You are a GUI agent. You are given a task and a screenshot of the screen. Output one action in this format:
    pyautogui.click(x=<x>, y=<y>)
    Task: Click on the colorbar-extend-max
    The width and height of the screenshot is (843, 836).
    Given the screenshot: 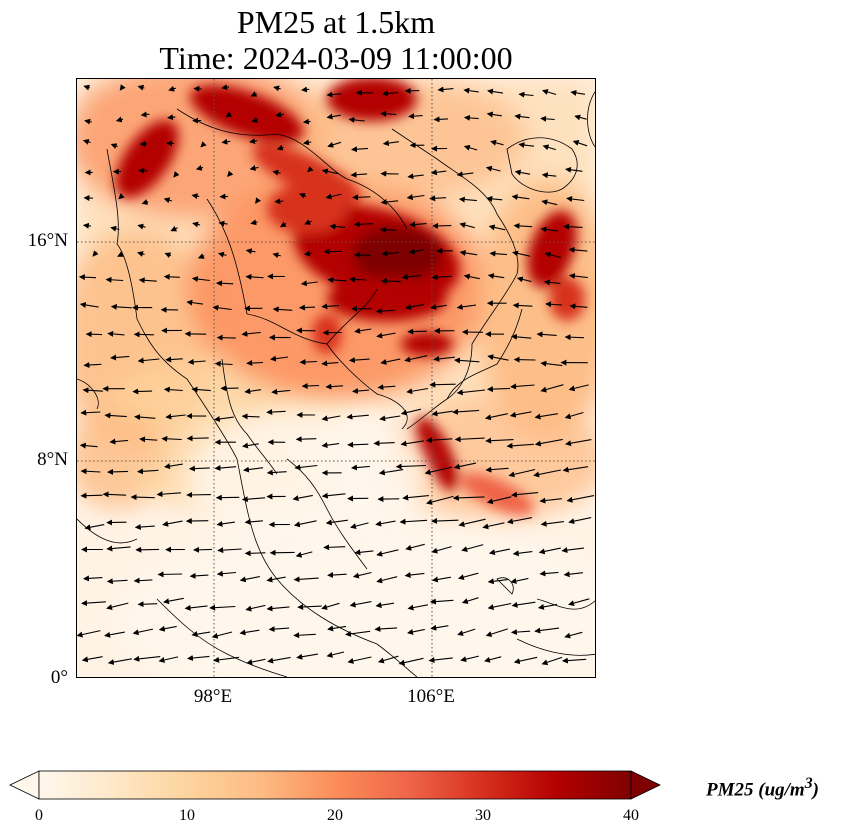 What is the action you would take?
    pyautogui.click(x=645, y=785)
    